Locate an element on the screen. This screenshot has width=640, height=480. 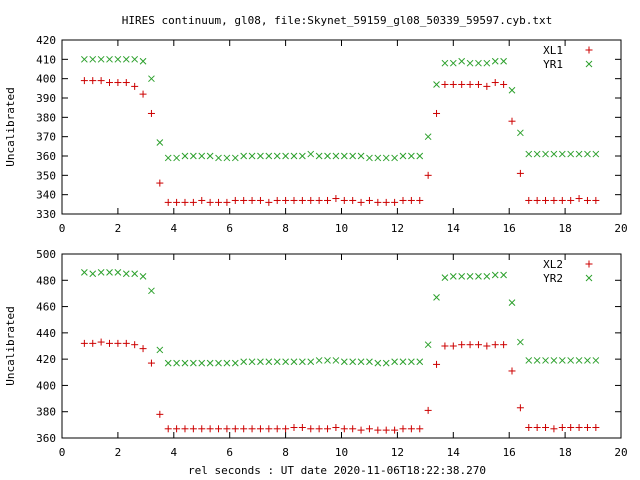
bottom-y-tick-label: 400 is located at coordinates (46, 385).